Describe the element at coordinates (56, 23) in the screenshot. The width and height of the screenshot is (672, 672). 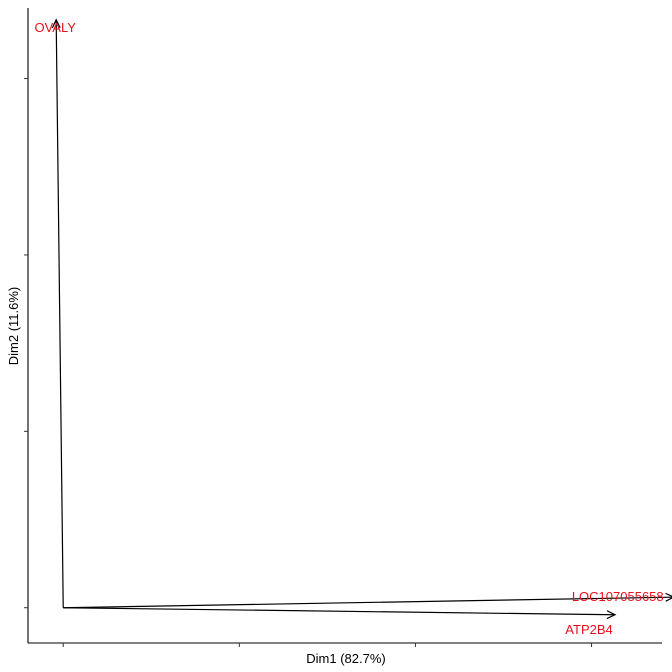
I see `arrow-head-ovaly` at that location.